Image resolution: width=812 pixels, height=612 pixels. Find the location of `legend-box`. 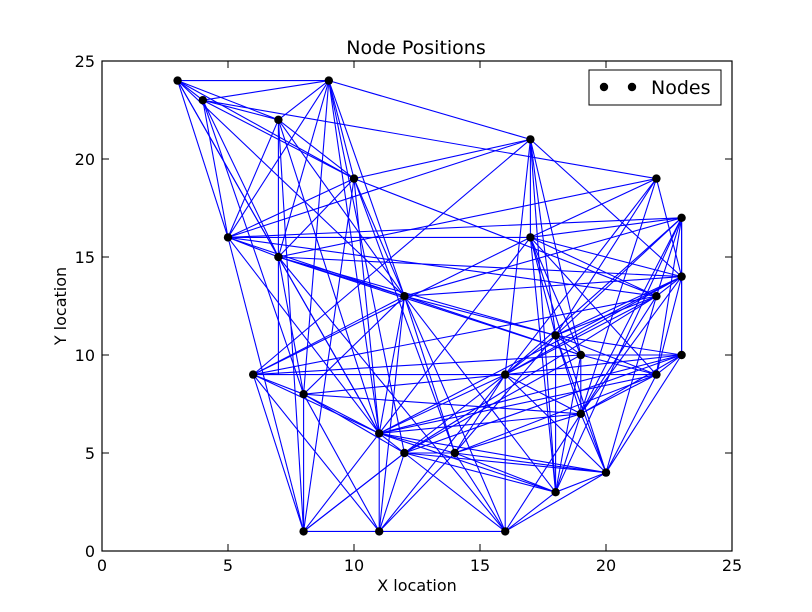

legend-box is located at coordinates (655, 87).